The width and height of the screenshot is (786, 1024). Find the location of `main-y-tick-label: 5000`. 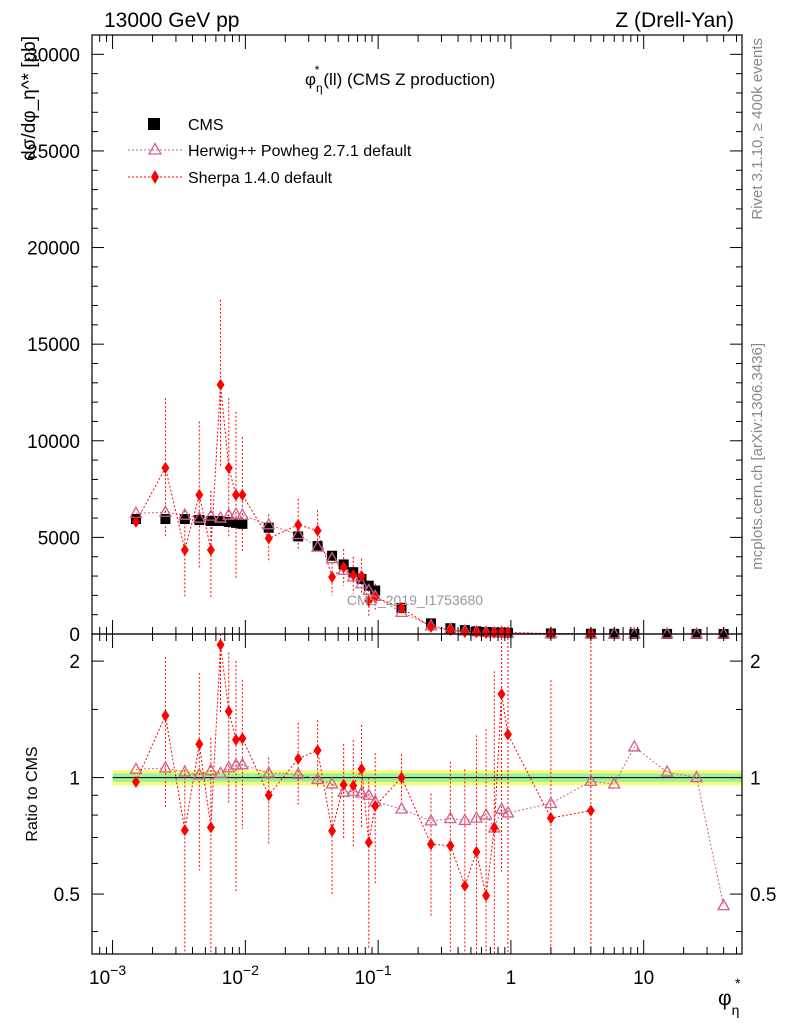

main-y-tick-label: 5000 is located at coordinates (59, 538).